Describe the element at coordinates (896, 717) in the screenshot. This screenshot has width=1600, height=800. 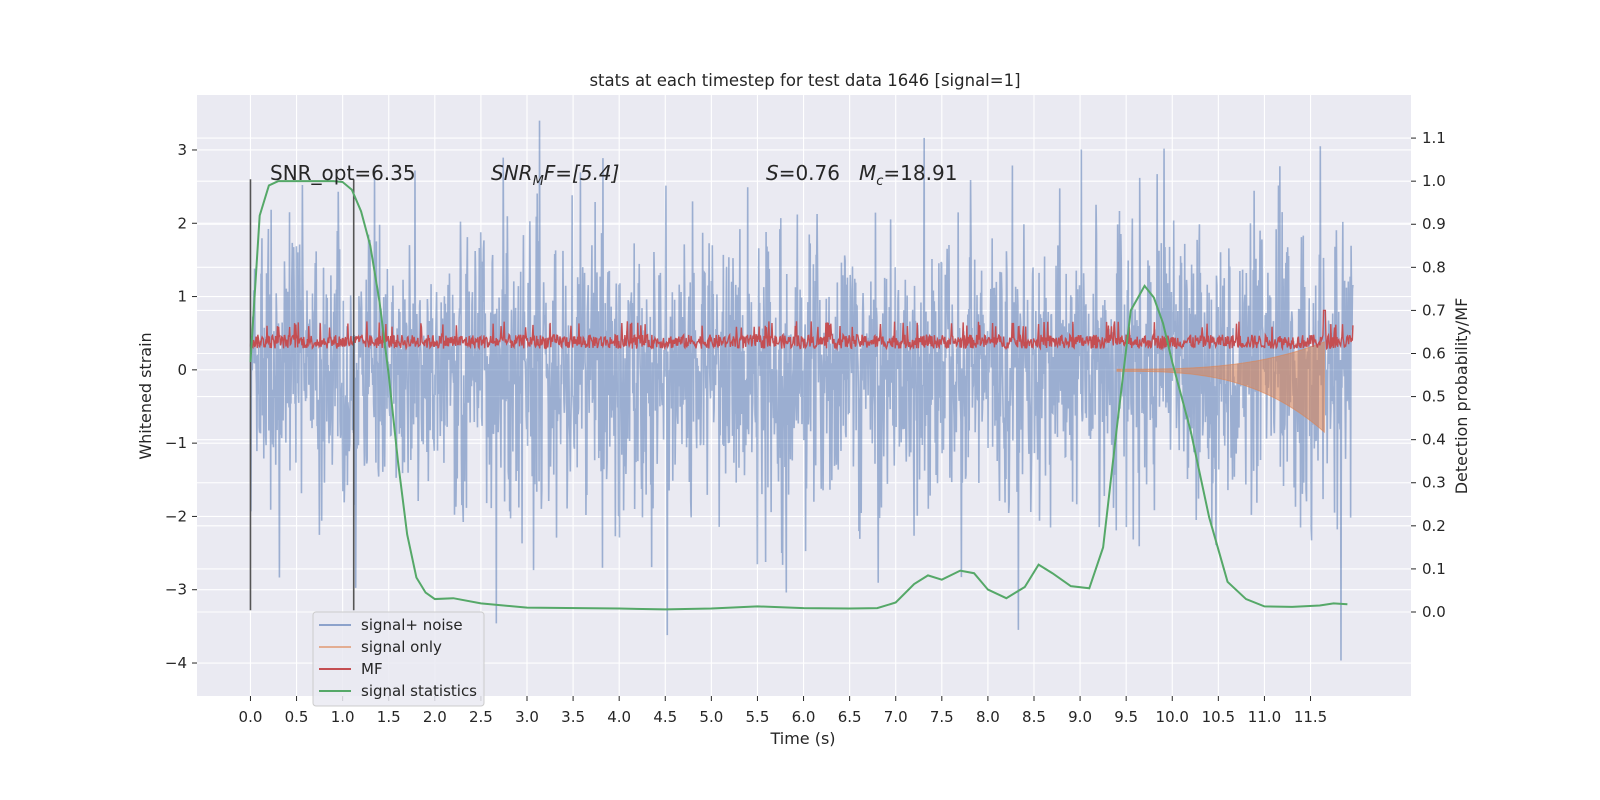
I see `x-tick-label: 7.0` at that location.